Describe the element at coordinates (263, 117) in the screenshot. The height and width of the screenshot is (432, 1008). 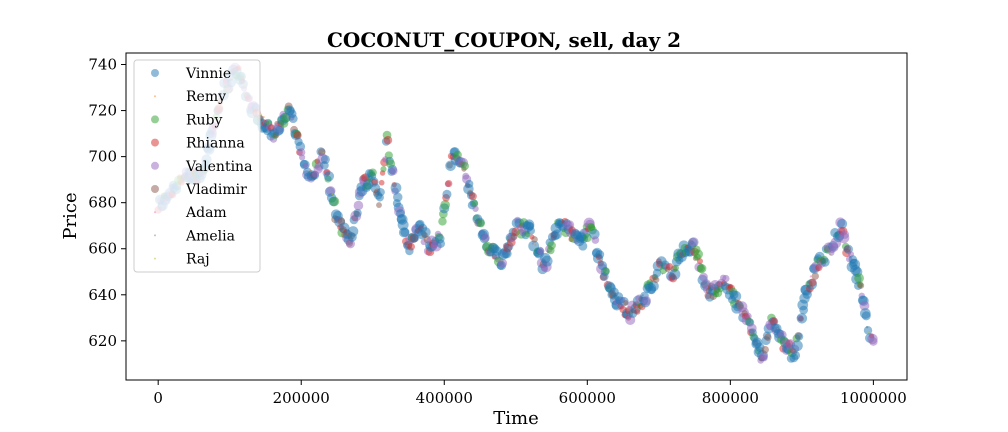
I see `data-point-remy` at that location.